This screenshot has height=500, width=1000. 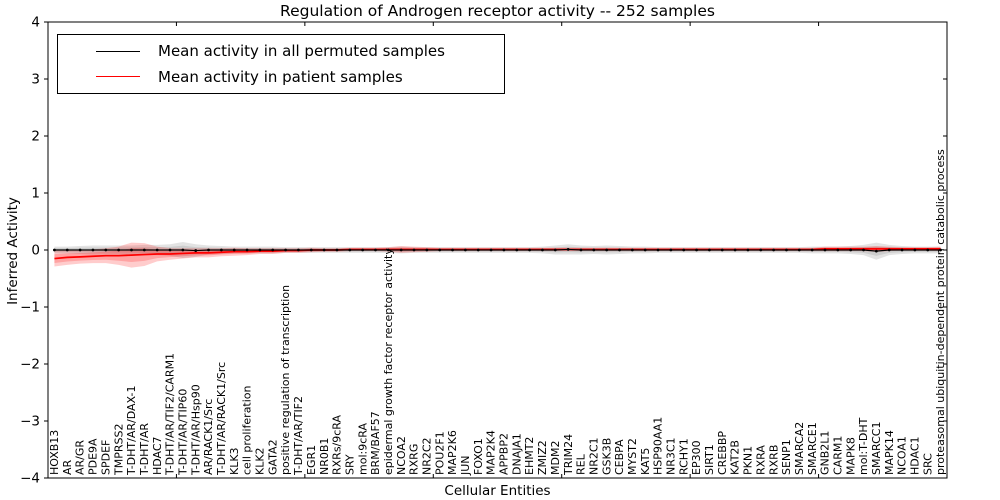 What do you see at coordinates (658, 446) in the screenshot?
I see `category-label: HSP90AA1` at bounding box center [658, 446].